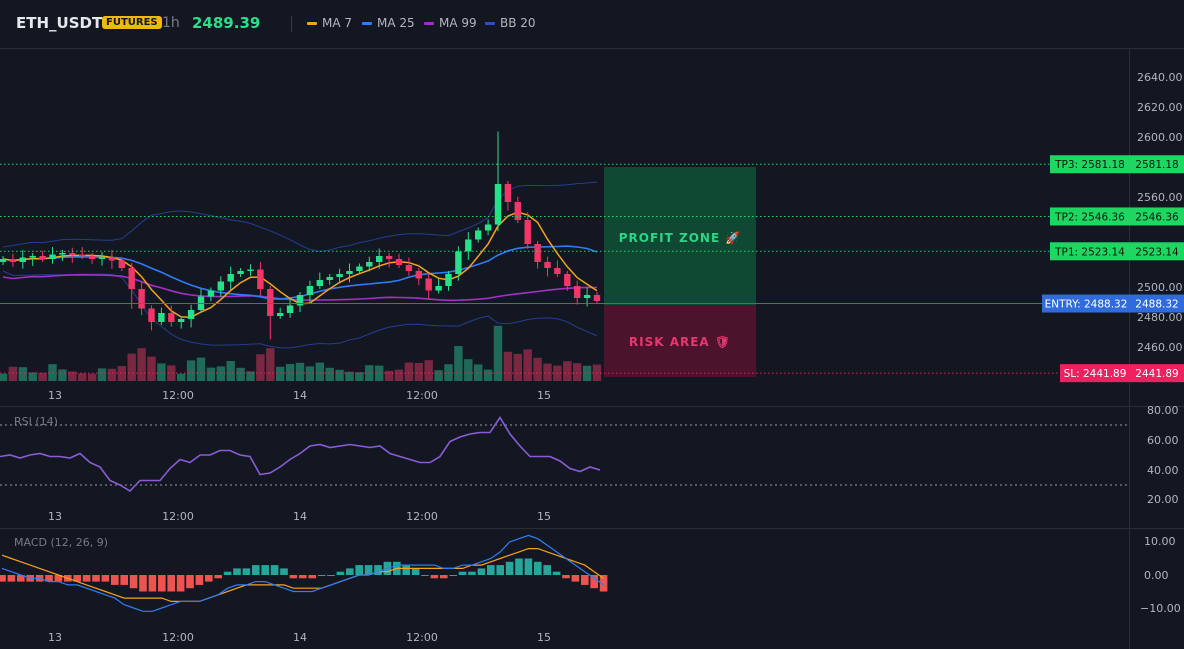 This screenshot has height=649, width=1184. Describe the element at coordinates (510, 23) in the screenshot. I see `legend-bb20: BB 20` at that location.